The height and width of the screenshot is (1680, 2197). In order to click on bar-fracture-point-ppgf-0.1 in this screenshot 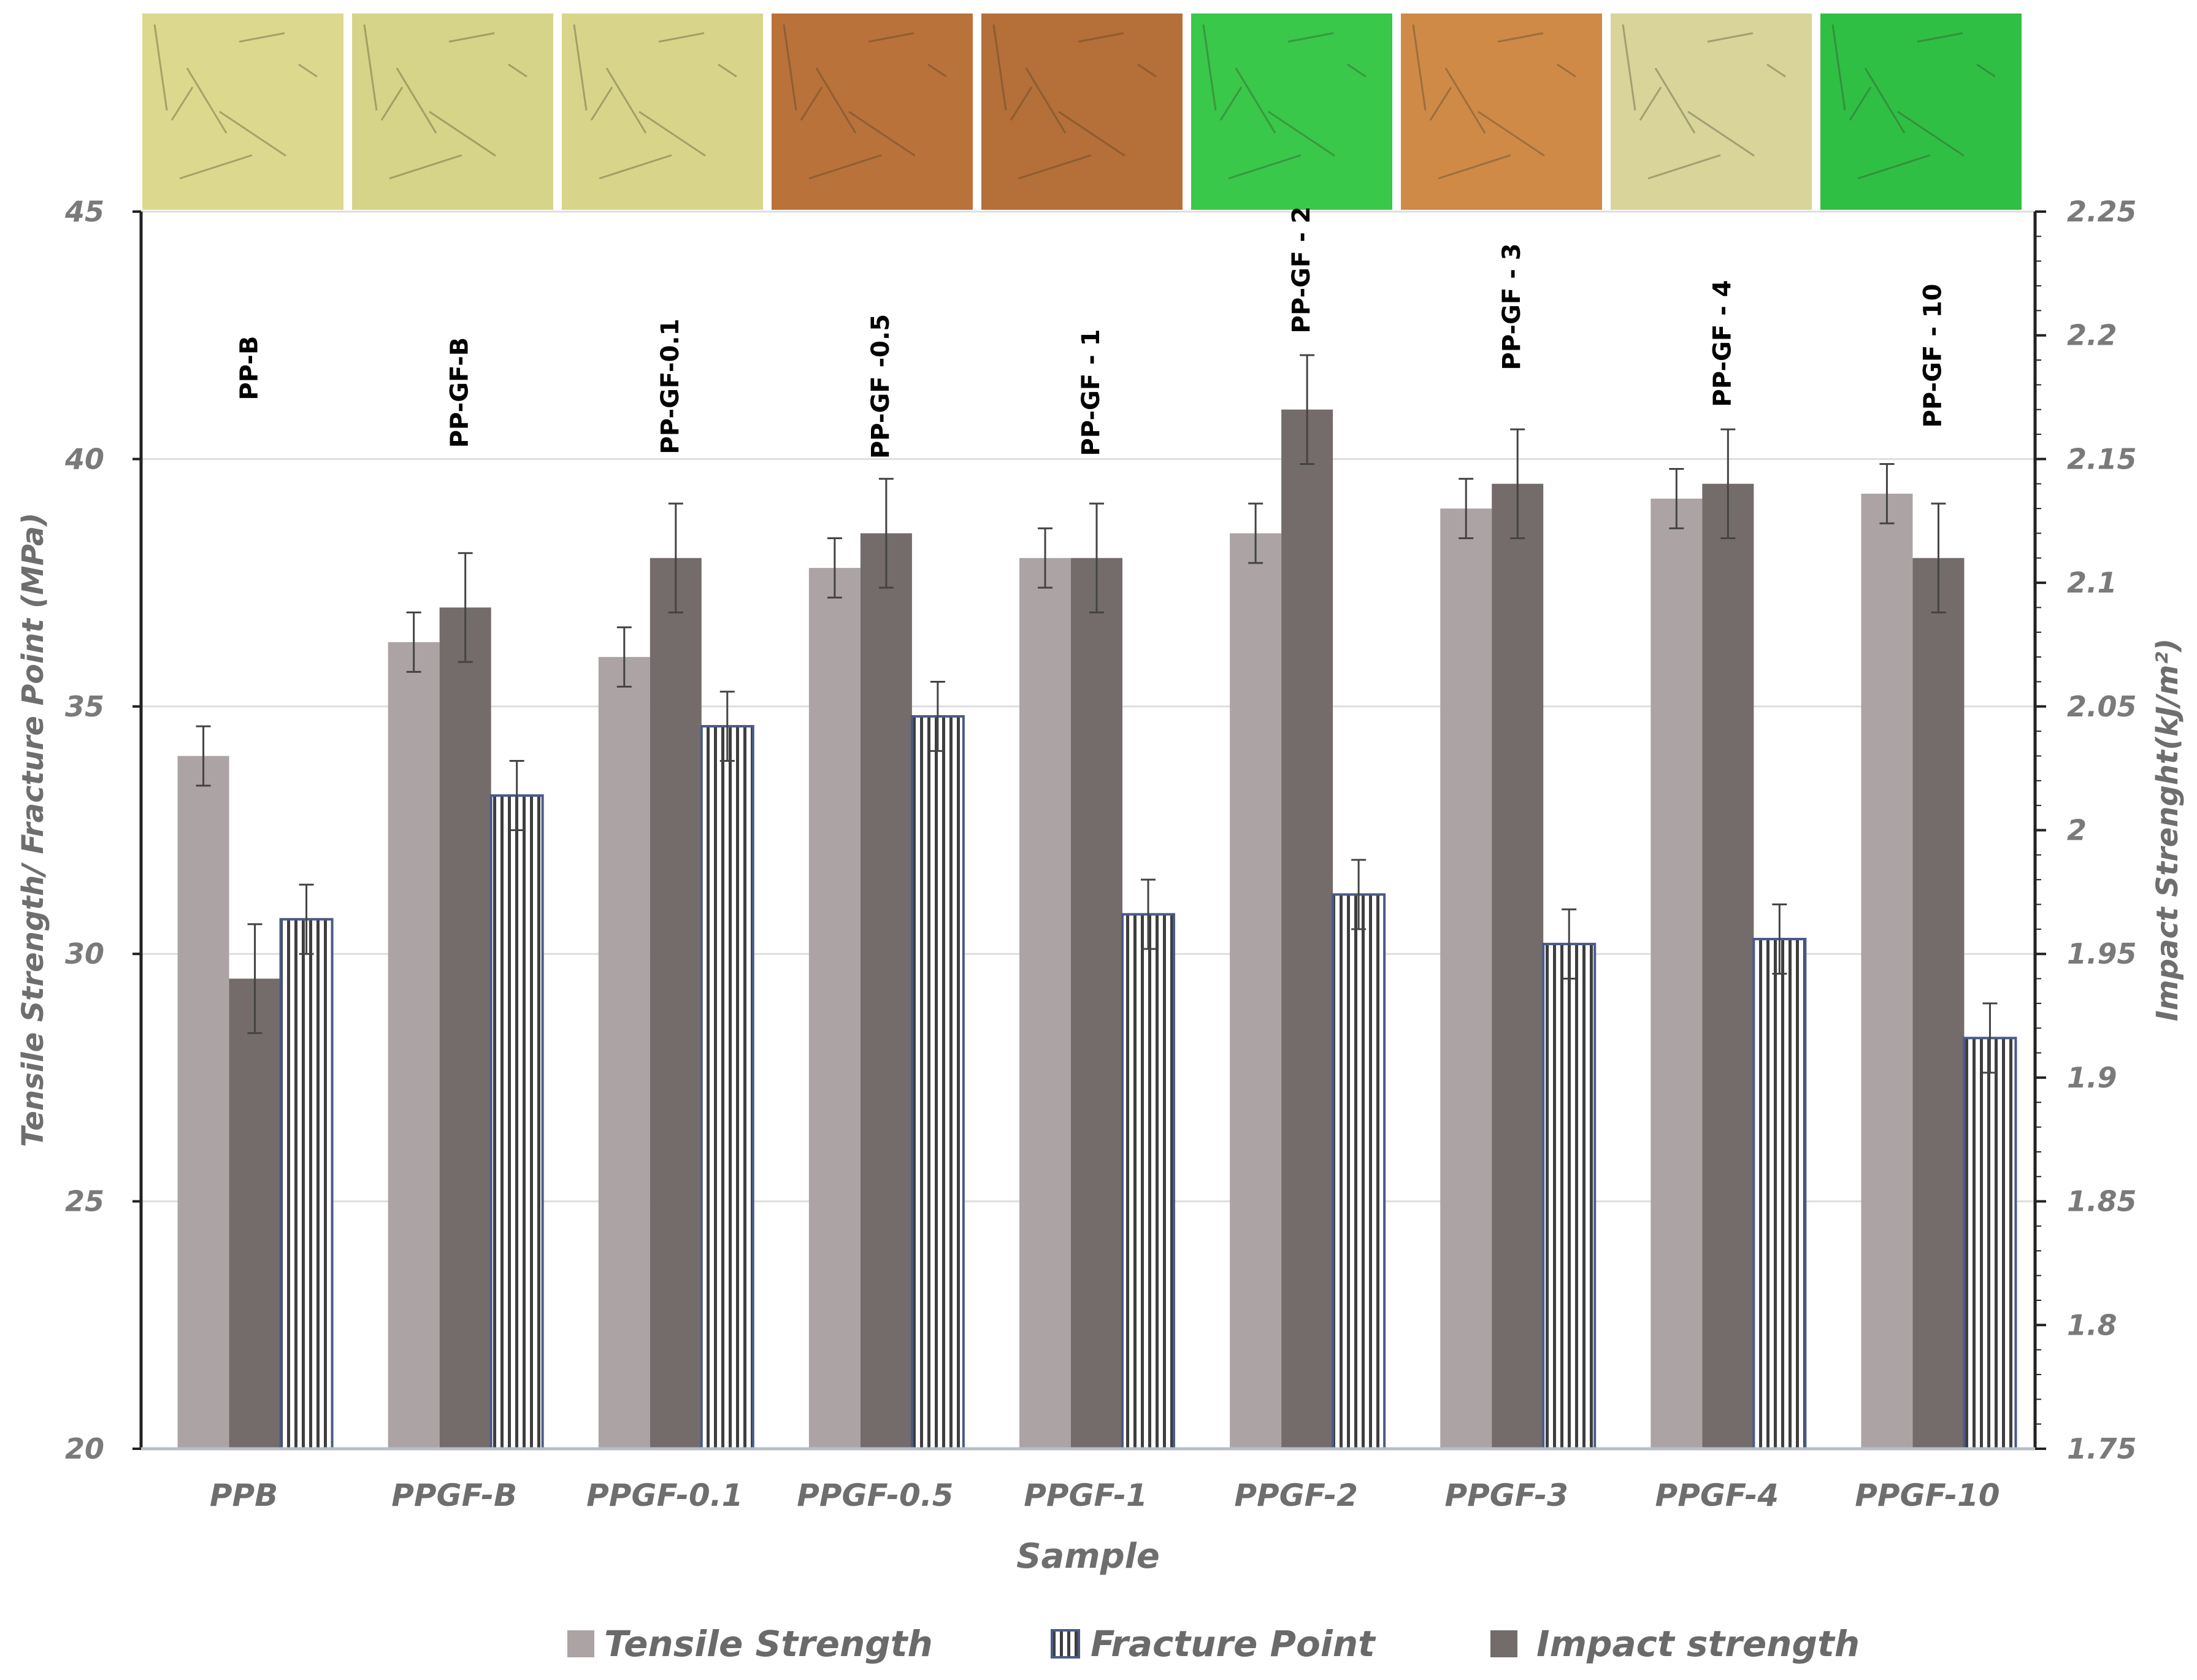, I will do `click(727, 1087)`.